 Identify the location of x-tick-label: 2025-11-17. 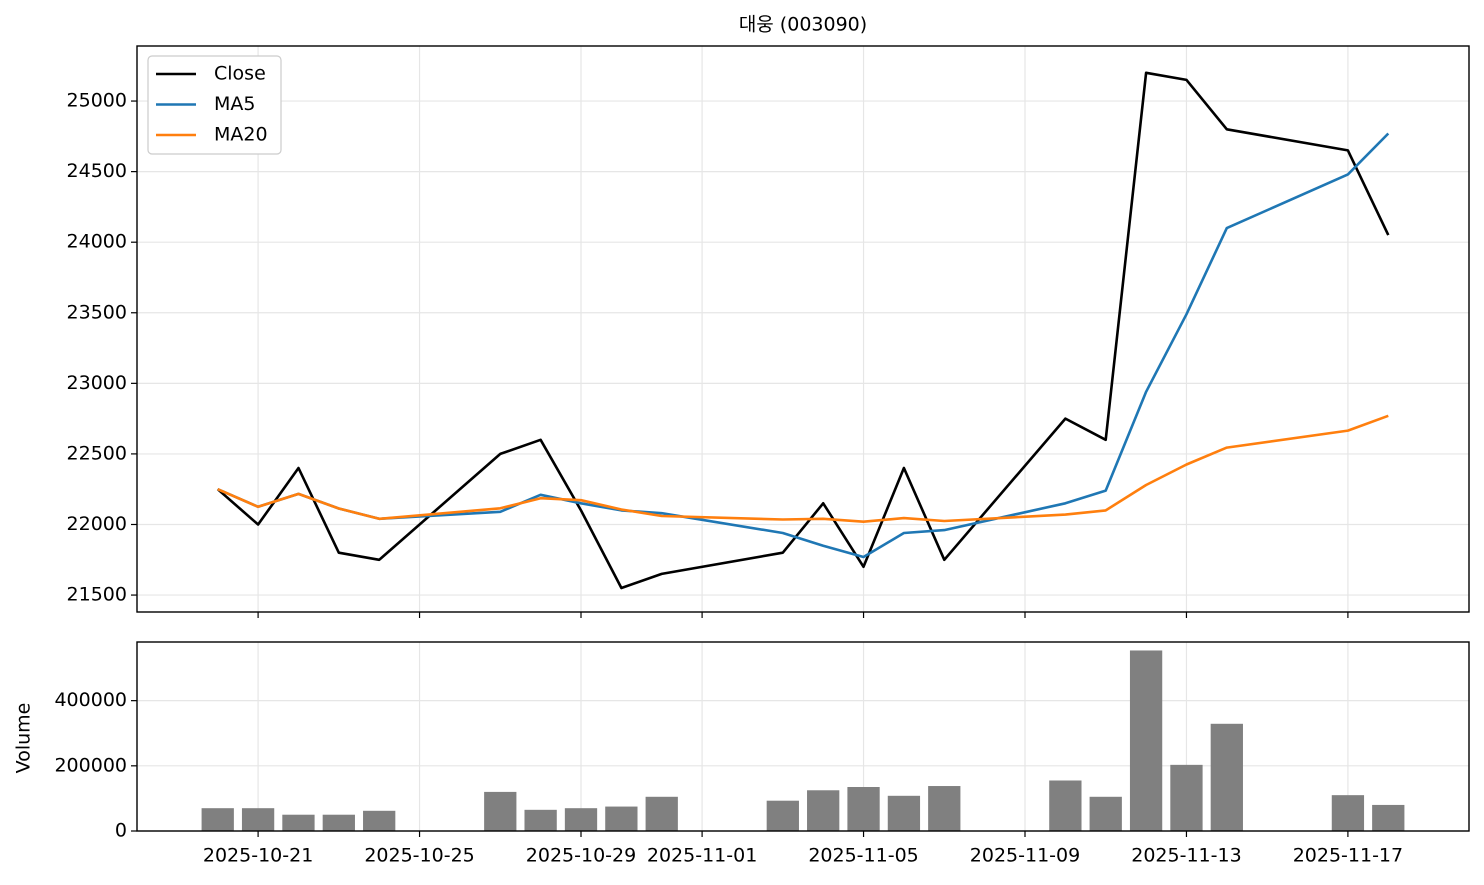
(1348, 856).